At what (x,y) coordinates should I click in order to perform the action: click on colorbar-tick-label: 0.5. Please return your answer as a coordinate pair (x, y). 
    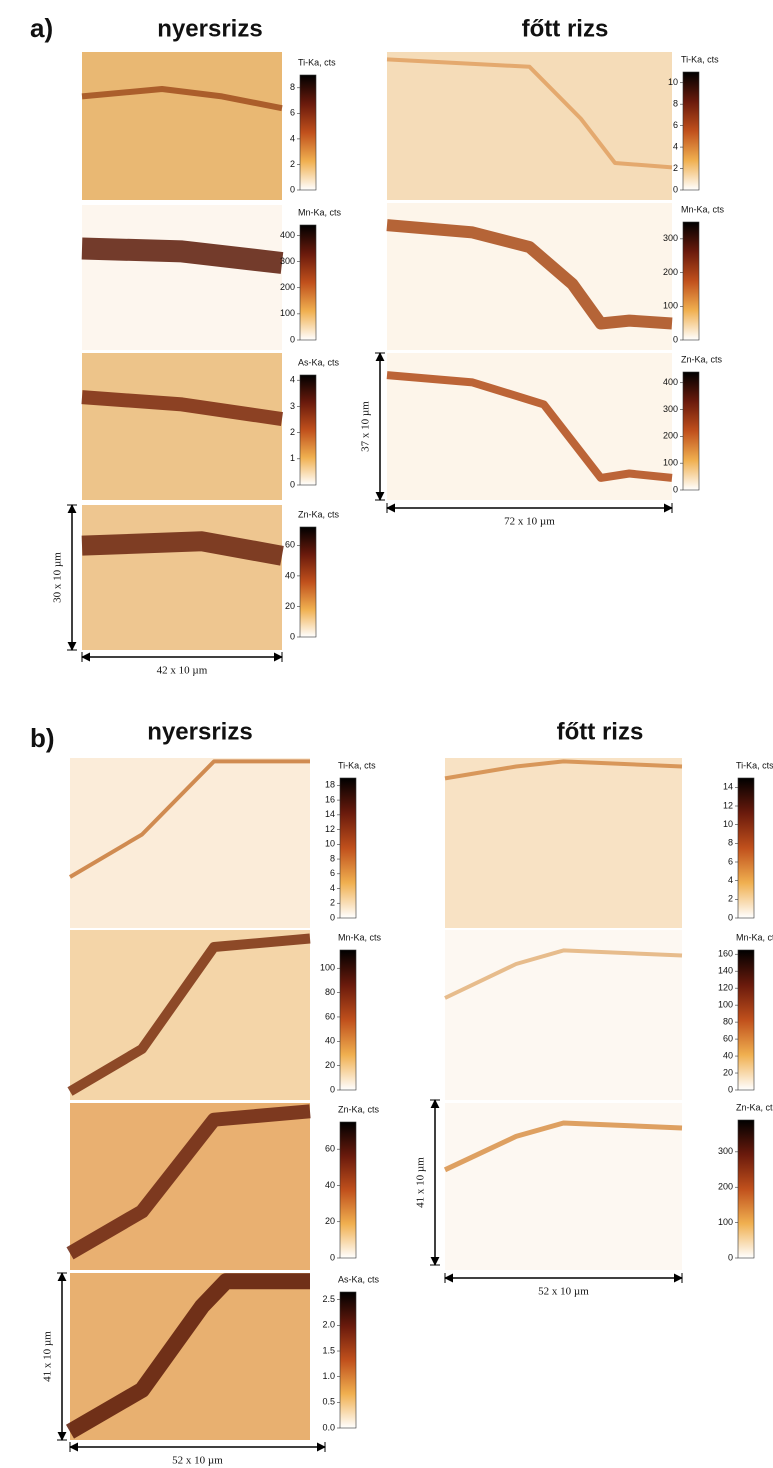
    Looking at the image, I should click on (328, 1402).